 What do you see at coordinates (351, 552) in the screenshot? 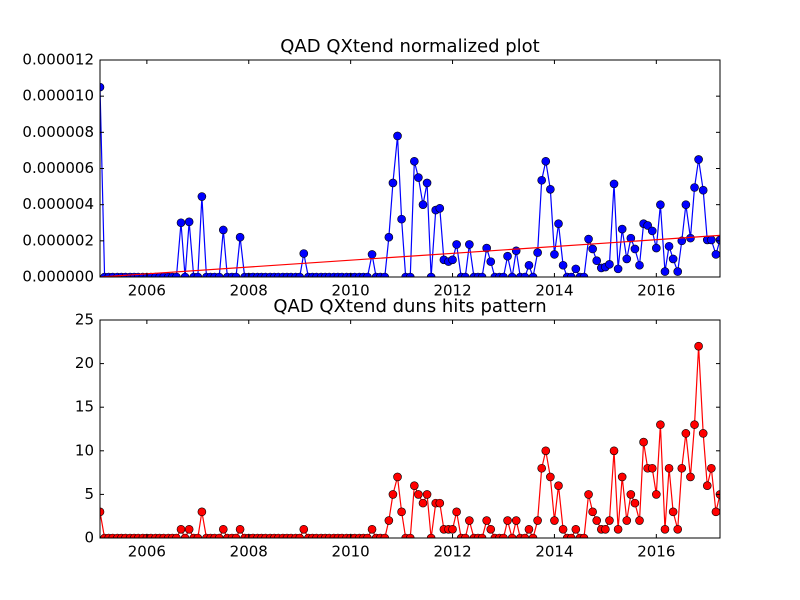
I see `x-tick-label: 2010` at bounding box center [351, 552].